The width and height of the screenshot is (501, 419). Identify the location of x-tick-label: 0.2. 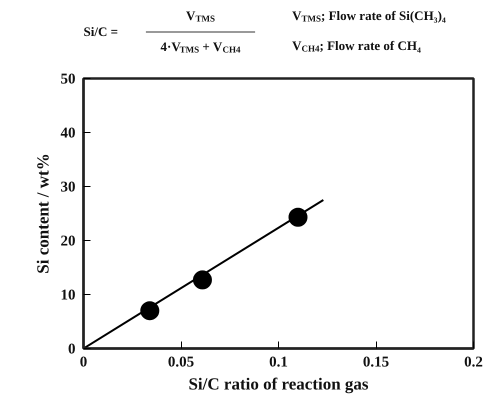
(473, 362).